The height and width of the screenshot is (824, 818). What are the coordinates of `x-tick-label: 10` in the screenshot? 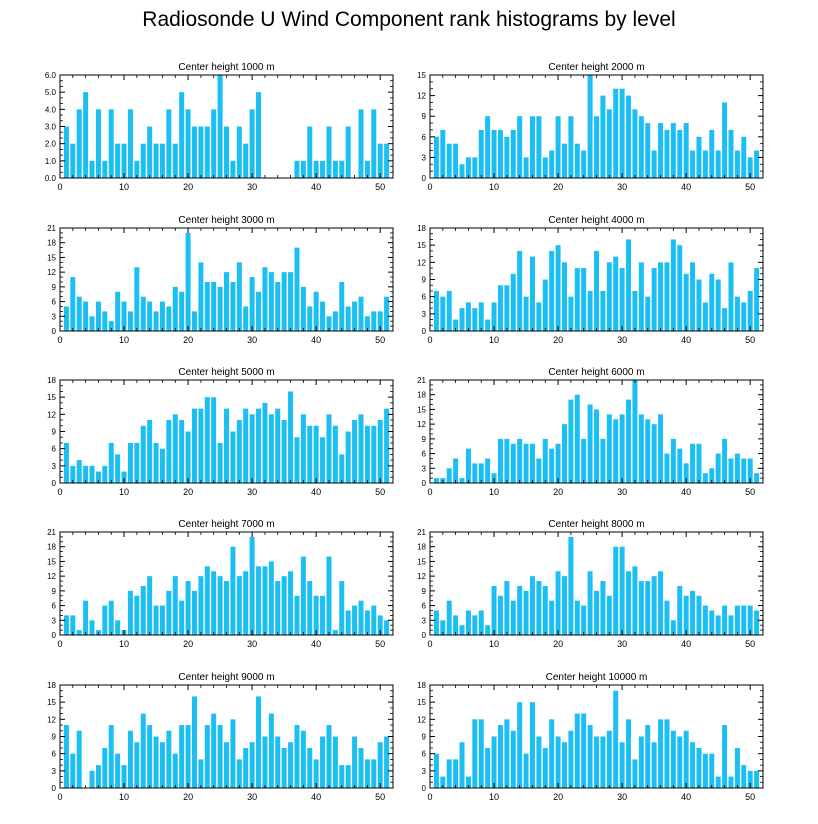 It's located at (124, 492).